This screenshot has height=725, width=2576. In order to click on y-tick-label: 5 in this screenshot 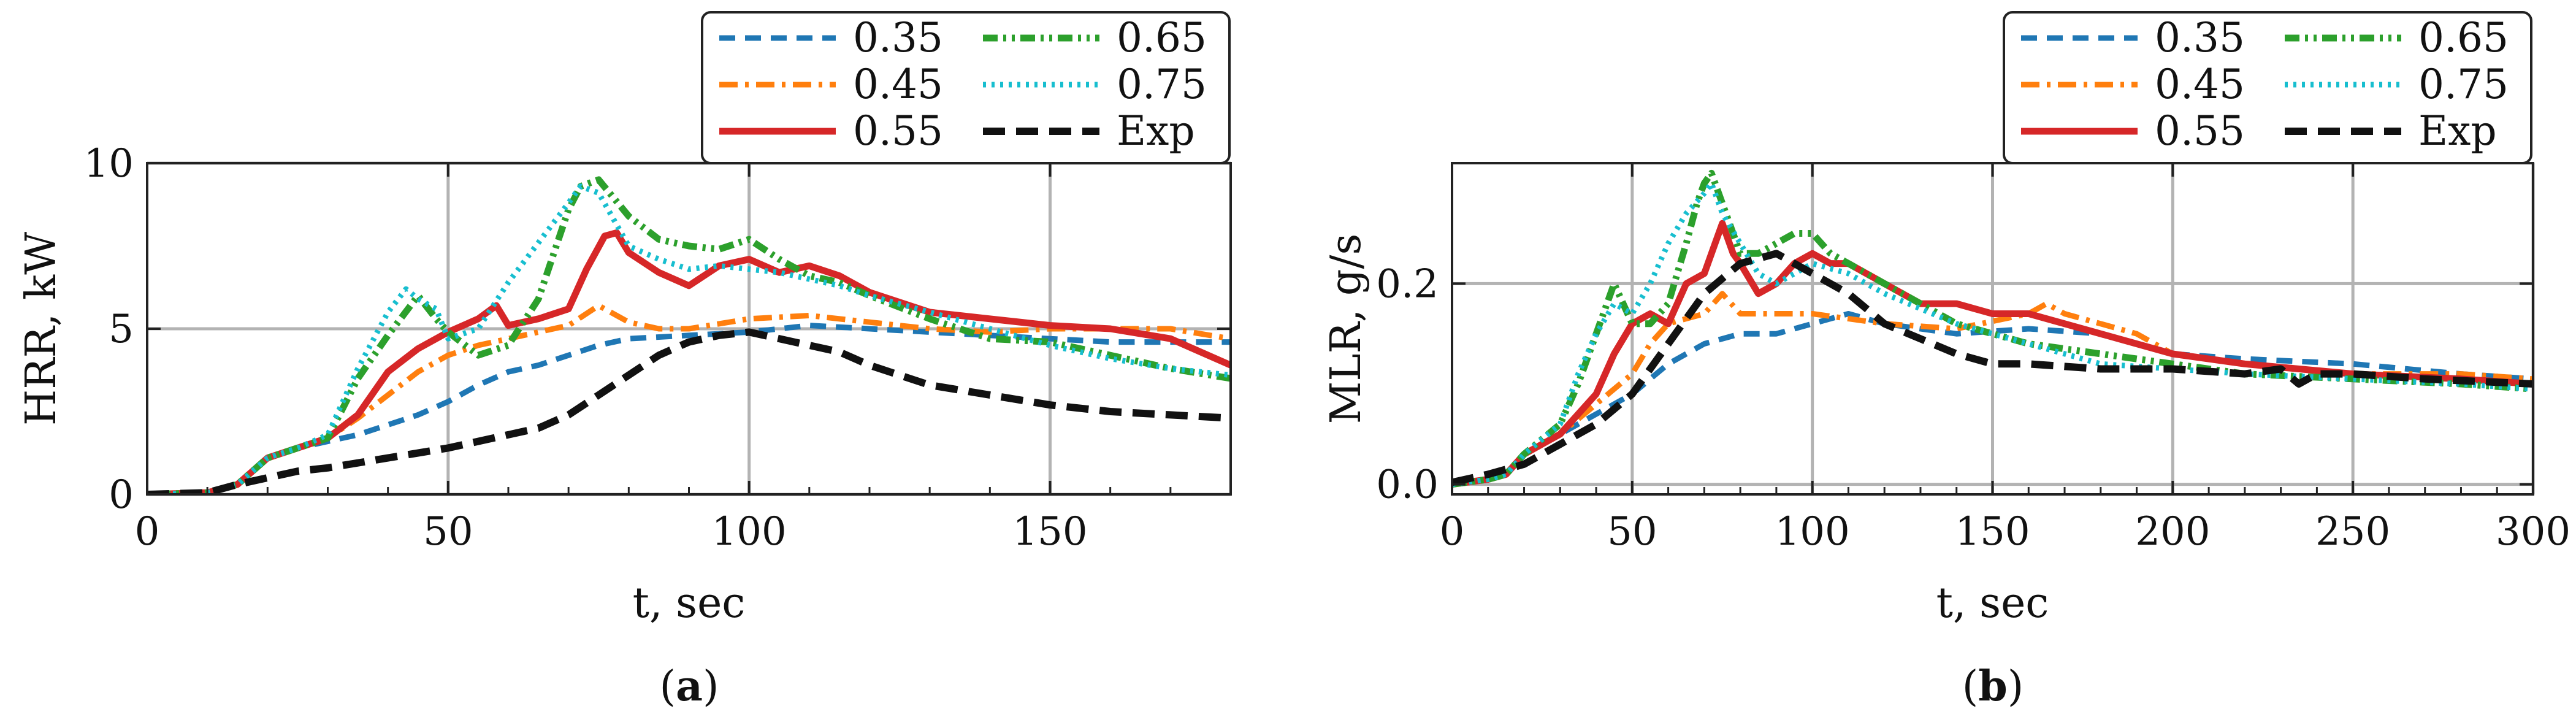, I will do `click(121, 329)`.